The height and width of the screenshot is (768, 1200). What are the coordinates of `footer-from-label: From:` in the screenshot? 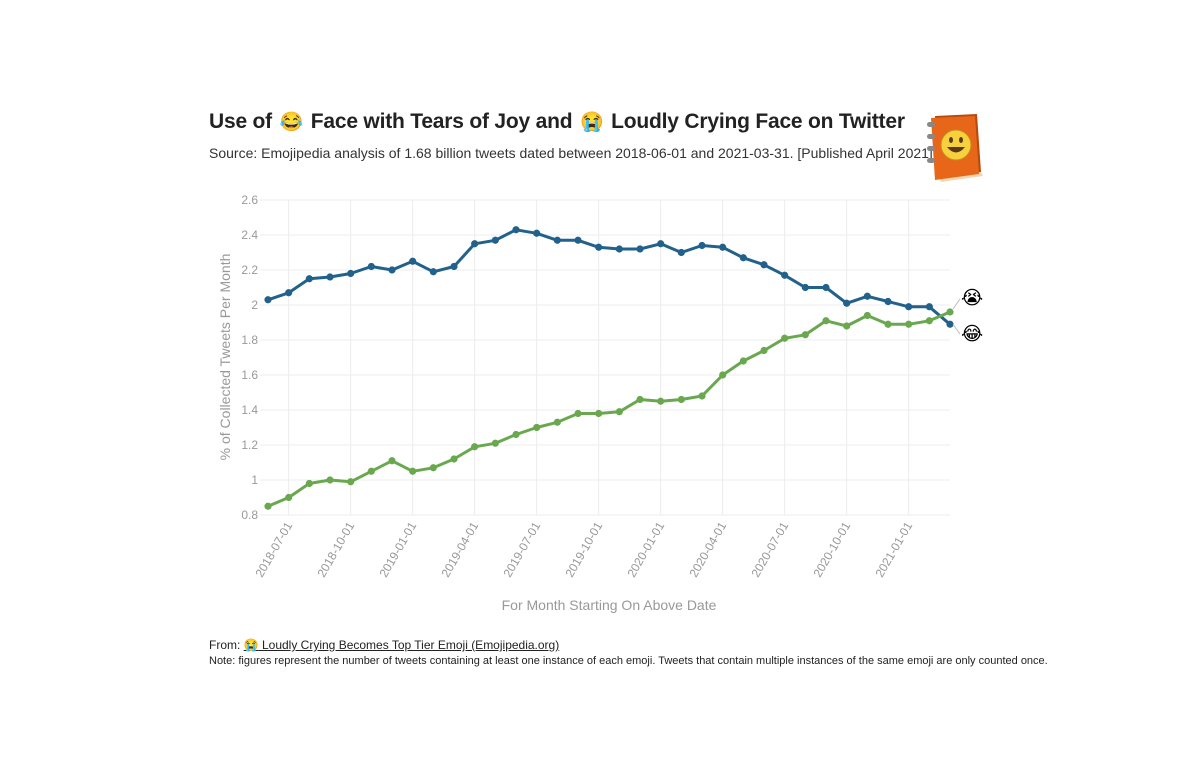 It's located at (225, 645).